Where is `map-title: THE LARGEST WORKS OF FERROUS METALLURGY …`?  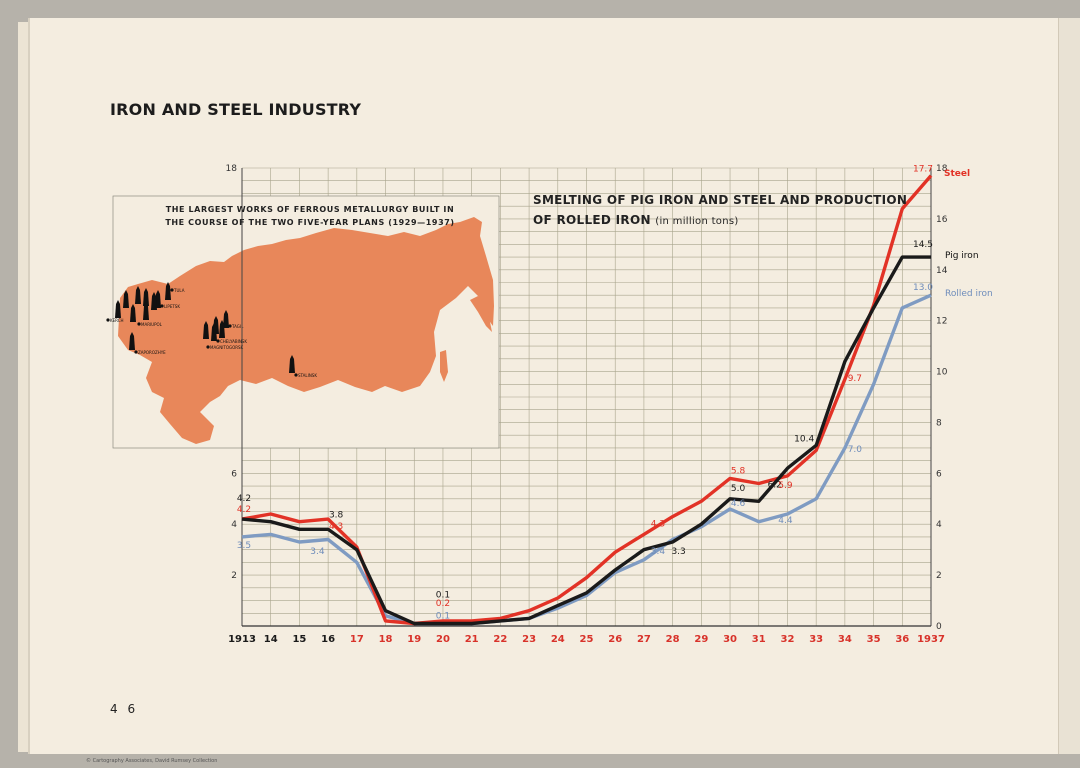 map-title: THE LARGEST WORKS OF FERROUS METALLURGY … is located at coordinates (310, 216).